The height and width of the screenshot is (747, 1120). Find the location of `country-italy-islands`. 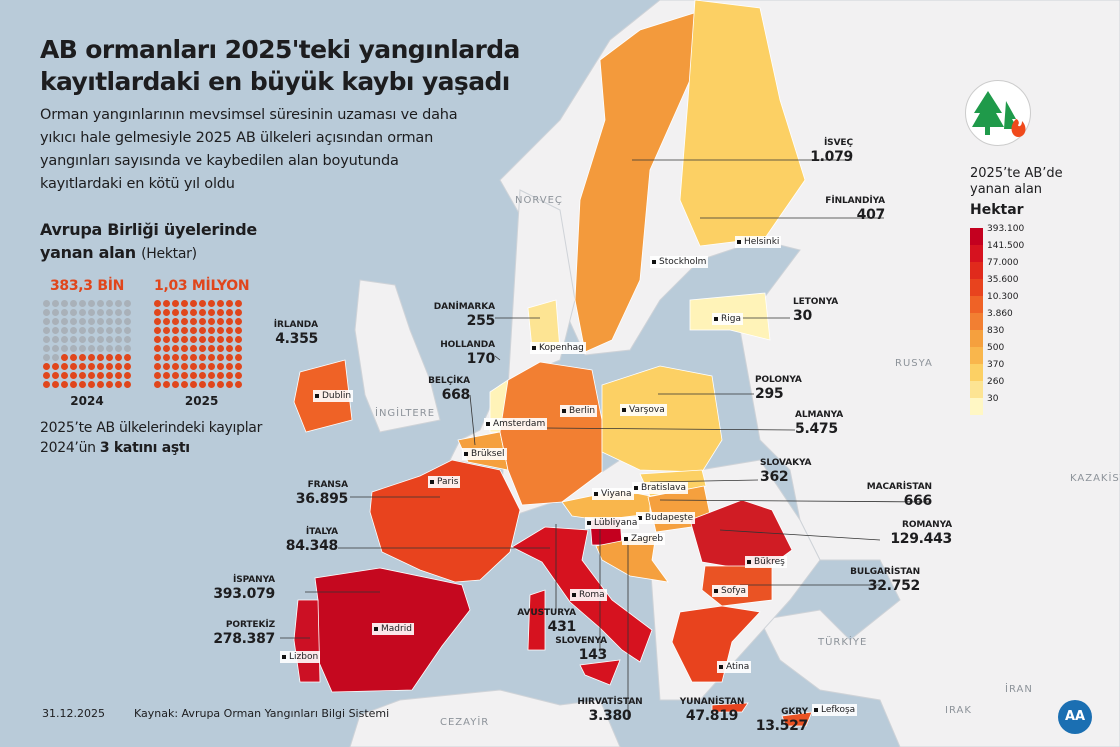

country-italy-islands is located at coordinates (574, 637).